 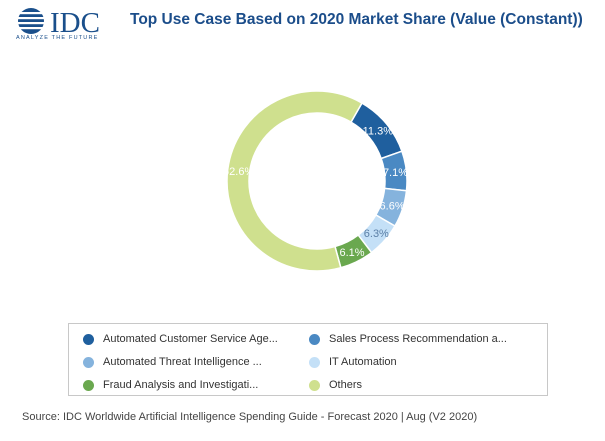 What do you see at coordinates (346, 385) in the screenshot?
I see `legend-label: Others` at bounding box center [346, 385].